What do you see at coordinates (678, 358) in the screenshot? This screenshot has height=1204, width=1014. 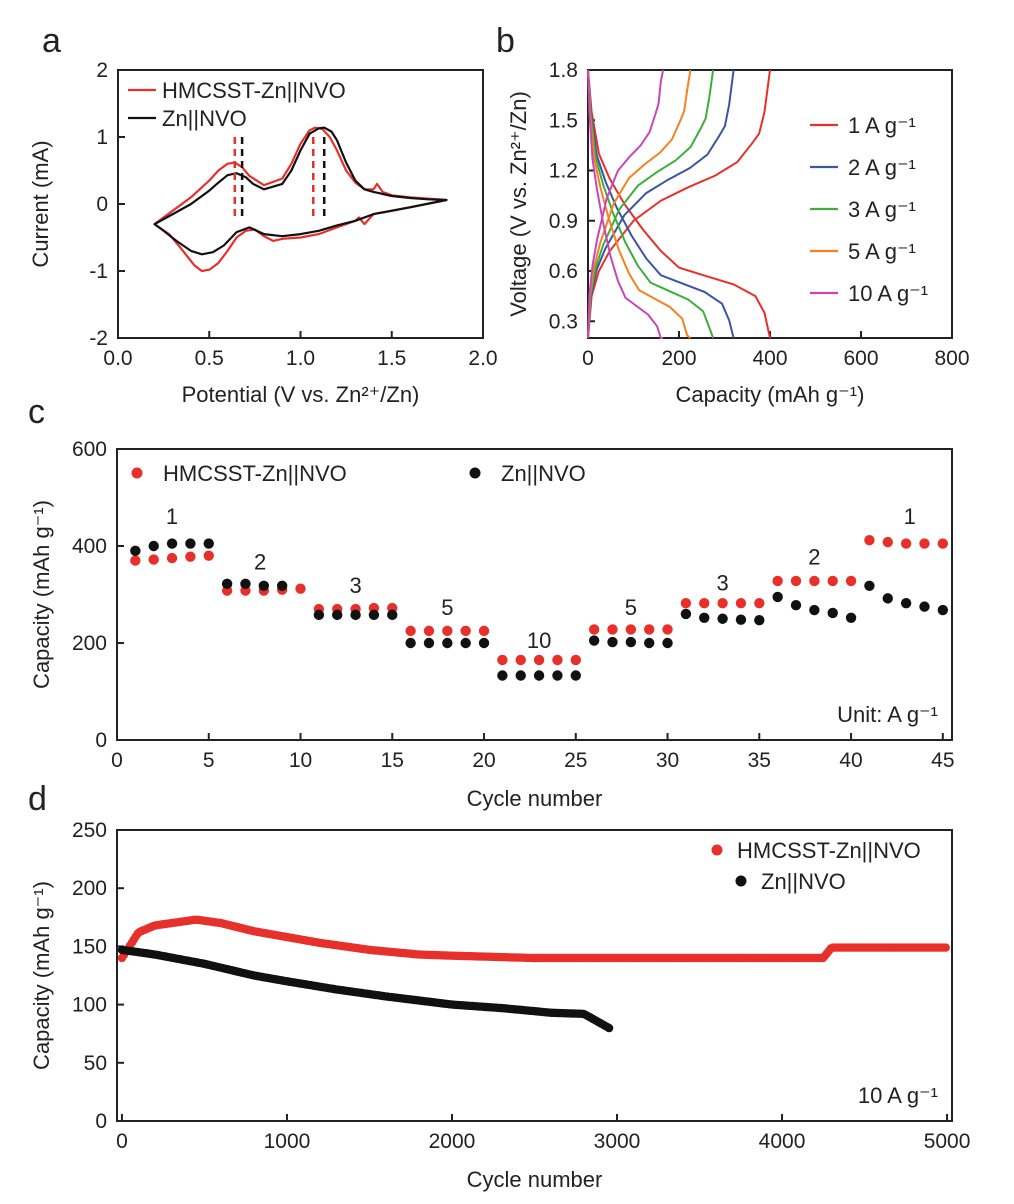 I see `x-tick-label: 200` at bounding box center [678, 358].